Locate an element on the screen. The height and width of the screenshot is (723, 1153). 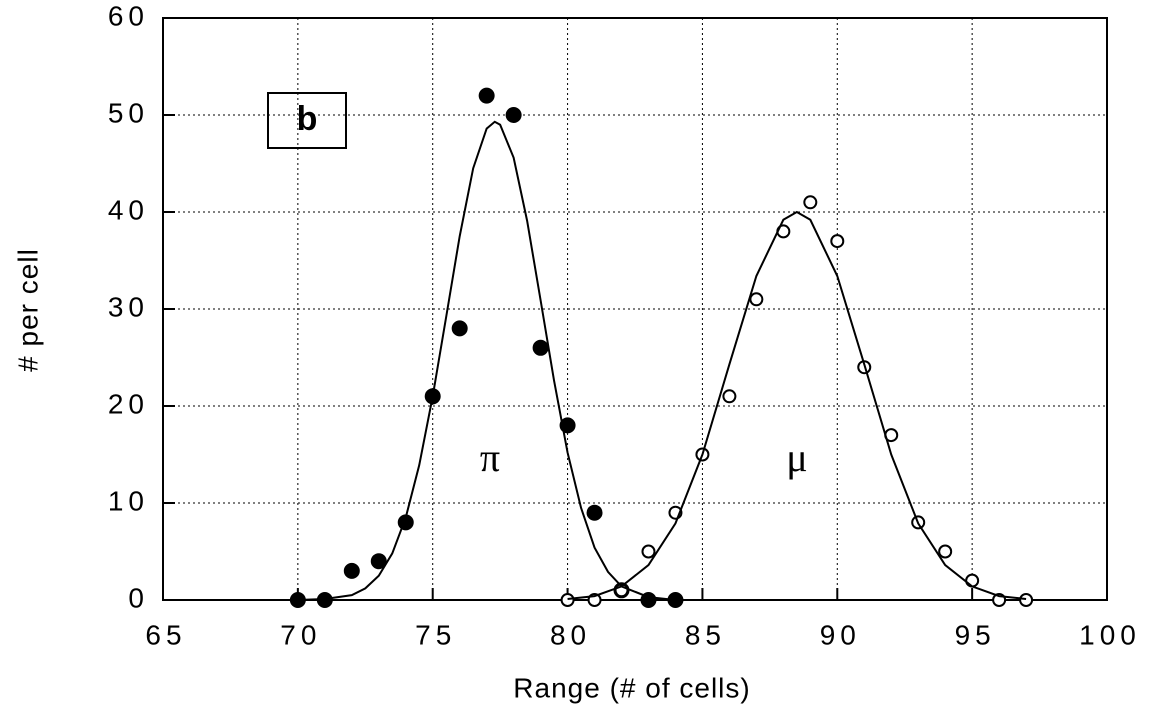
x-tick-label: 90 is located at coordinates (840, 634).